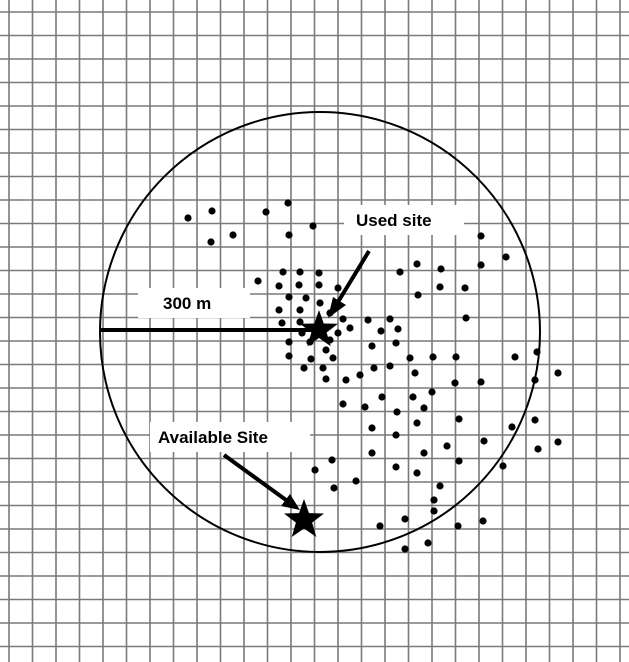  What do you see at coordinates (319, 328) in the screenshot?
I see `used-site-star-icon` at bounding box center [319, 328].